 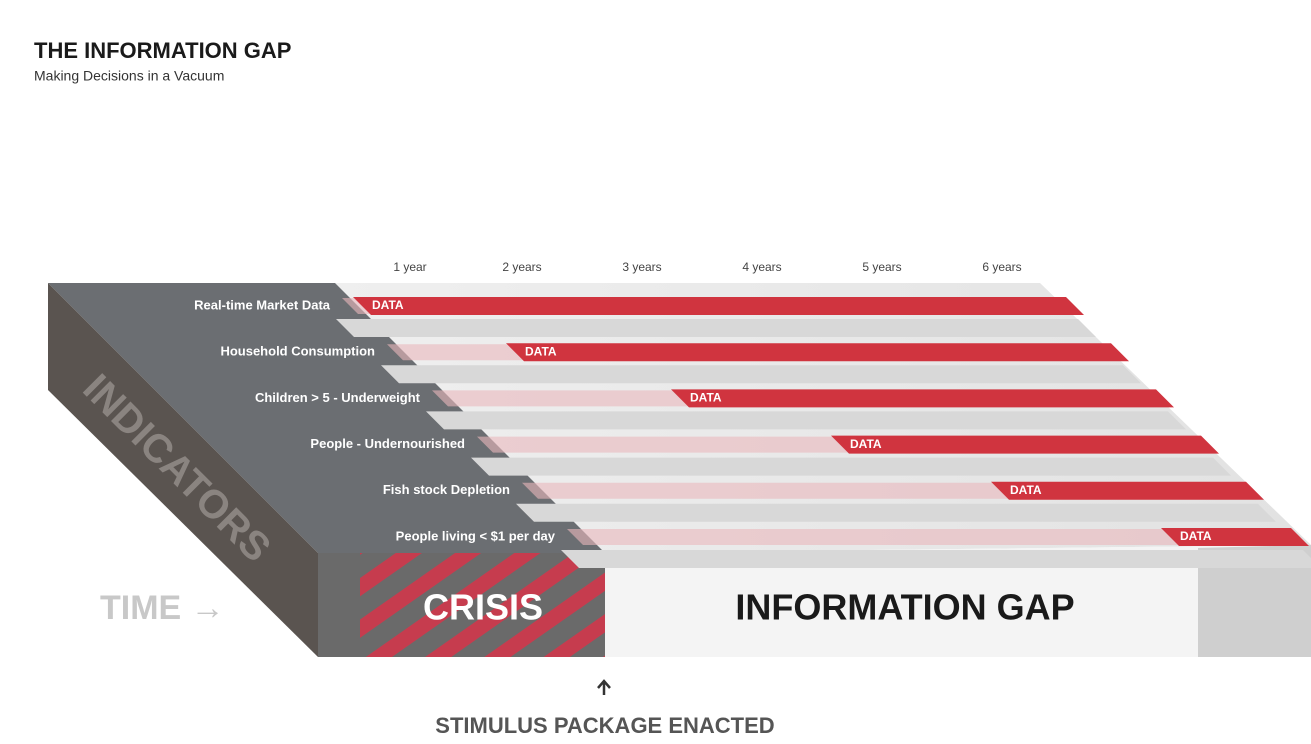 What do you see at coordinates (904, 607) in the screenshot?
I see `gap-label: INFORMATION GAP` at bounding box center [904, 607].